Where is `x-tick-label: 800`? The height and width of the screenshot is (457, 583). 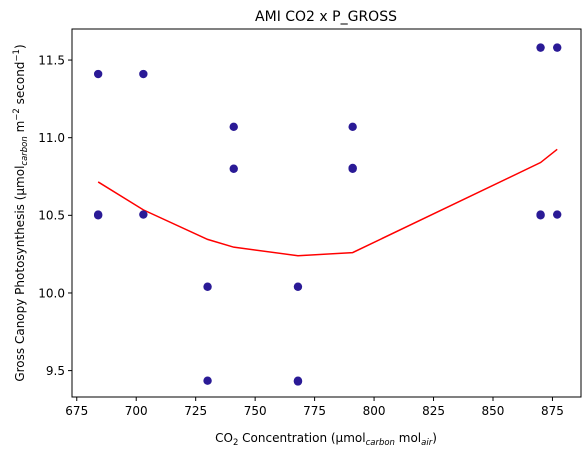
x-tick-label: 800 is located at coordinates (374, 411).